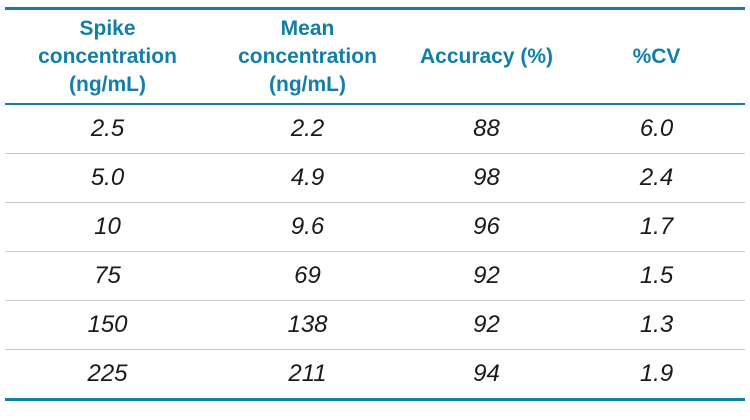  I want to click on table-row: 75 69 92 1.5, so click(375, 276).